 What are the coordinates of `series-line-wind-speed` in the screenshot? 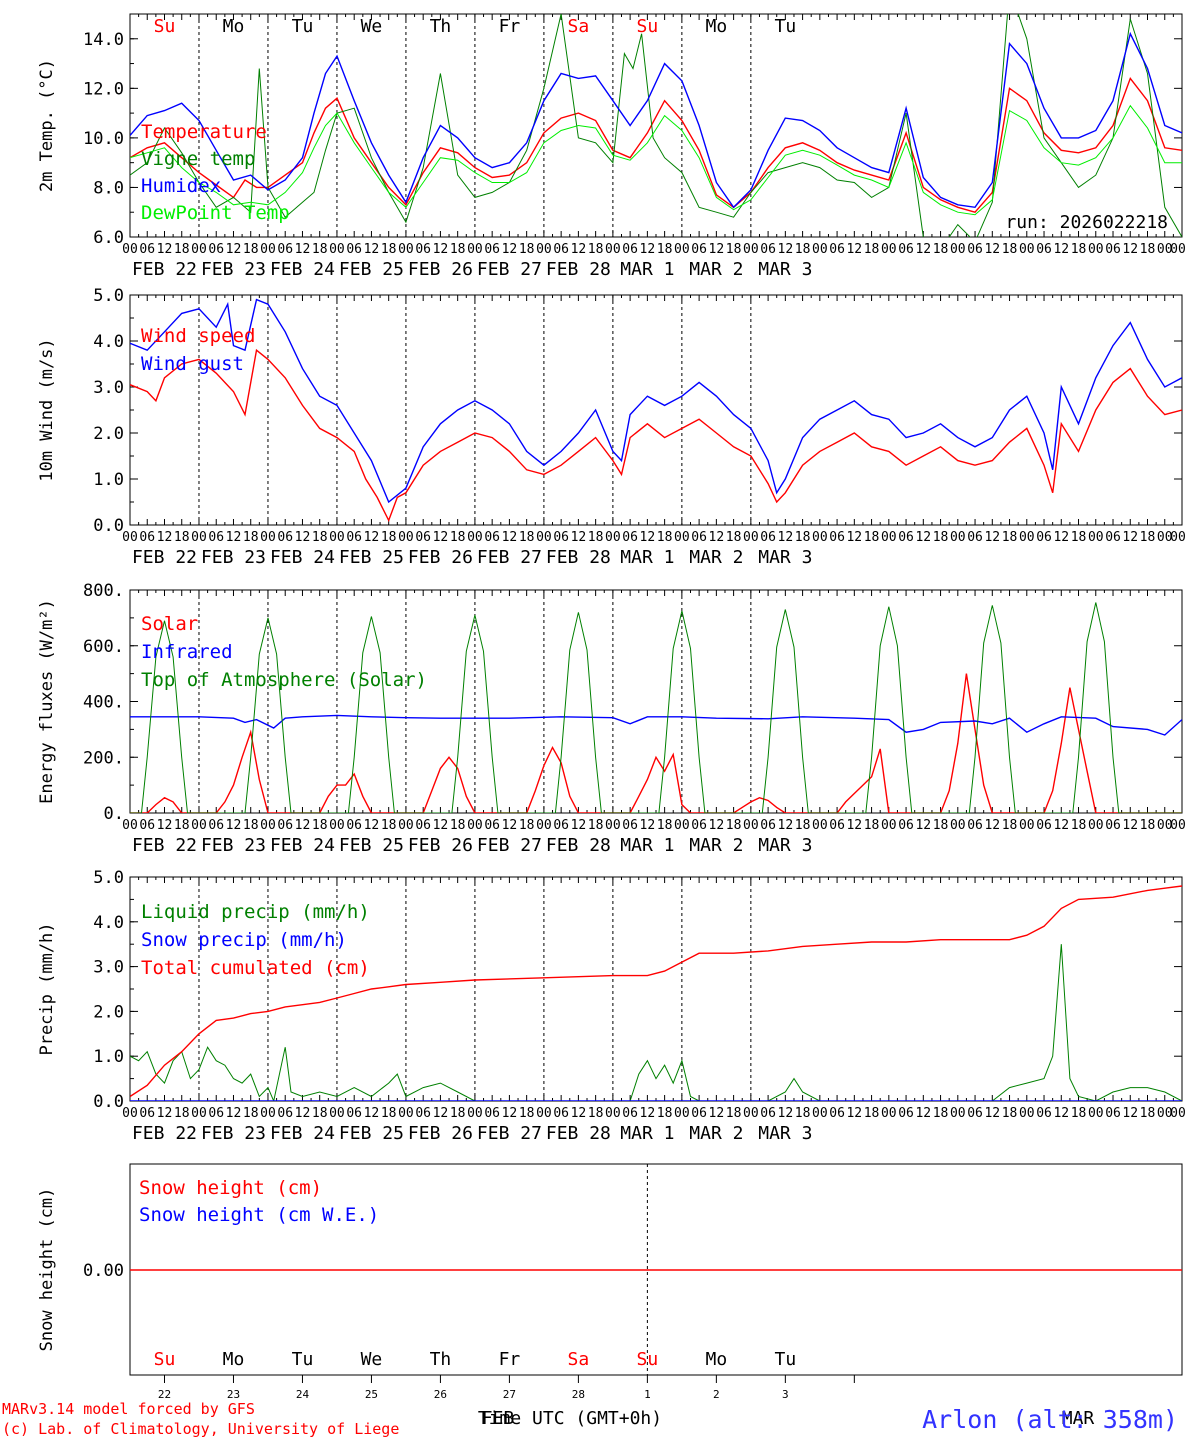 It's located at (656, 435).